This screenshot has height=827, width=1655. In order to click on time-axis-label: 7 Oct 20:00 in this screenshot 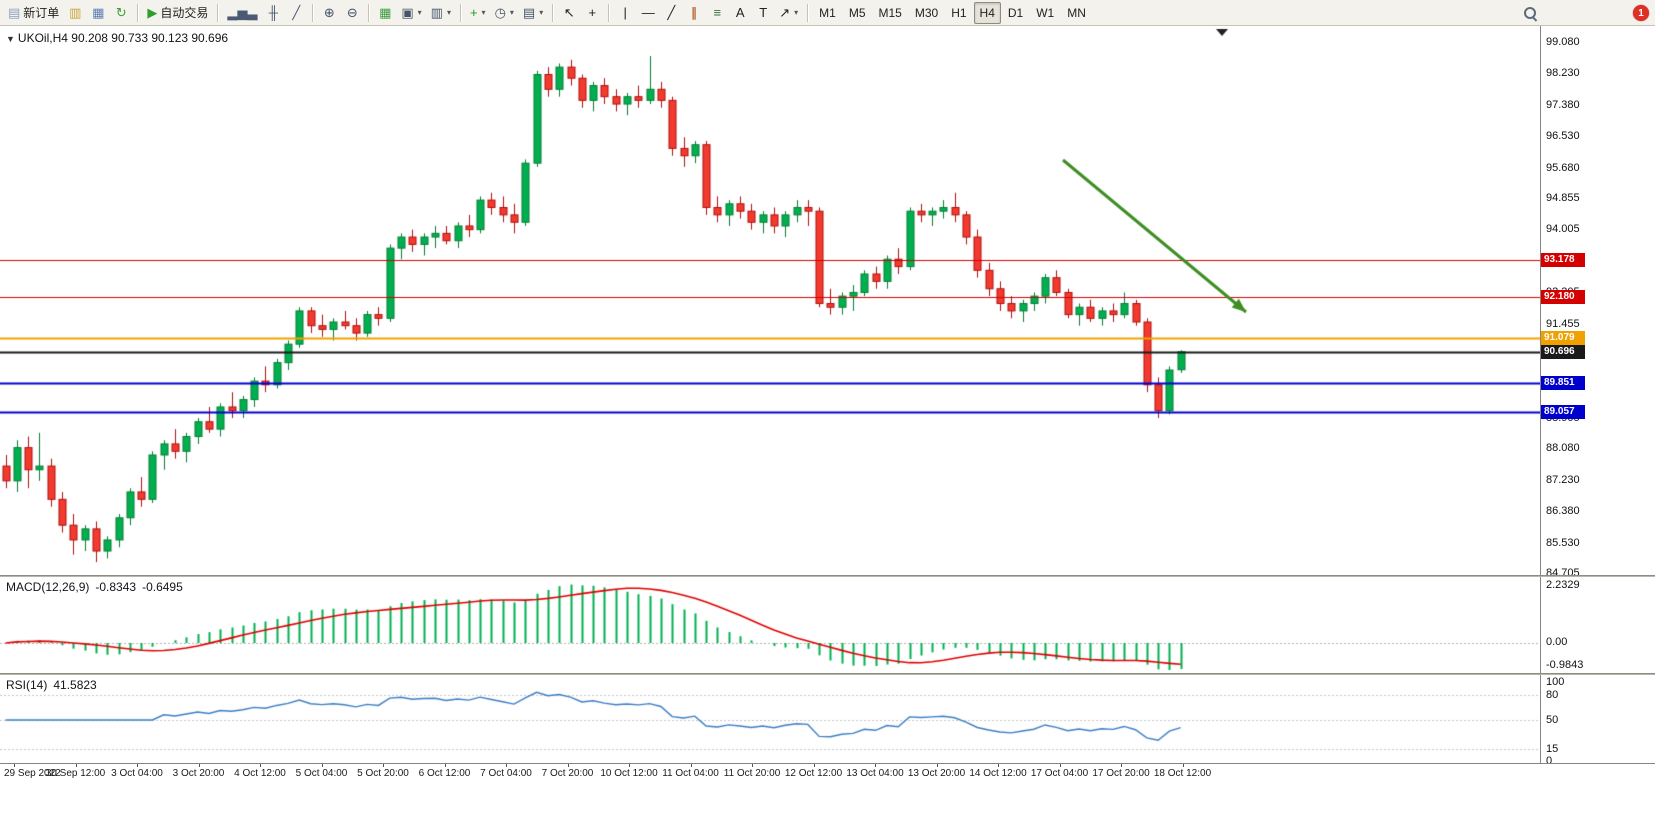, I will do `click(567, 773)`.